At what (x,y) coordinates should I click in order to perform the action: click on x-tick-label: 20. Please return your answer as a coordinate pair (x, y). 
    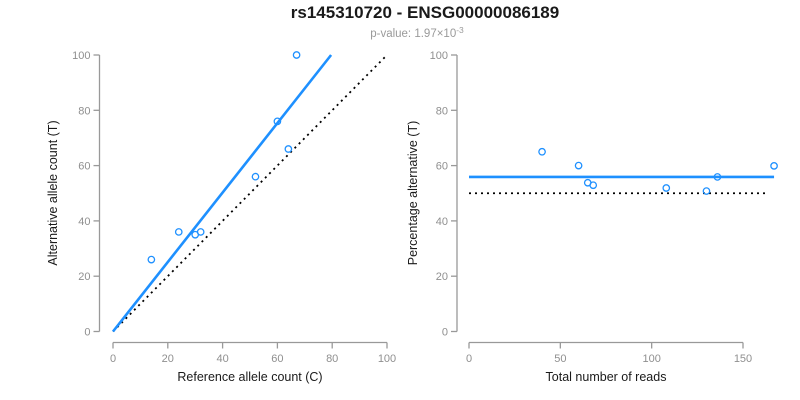
    Looking at the image, I should click on (168, 359).